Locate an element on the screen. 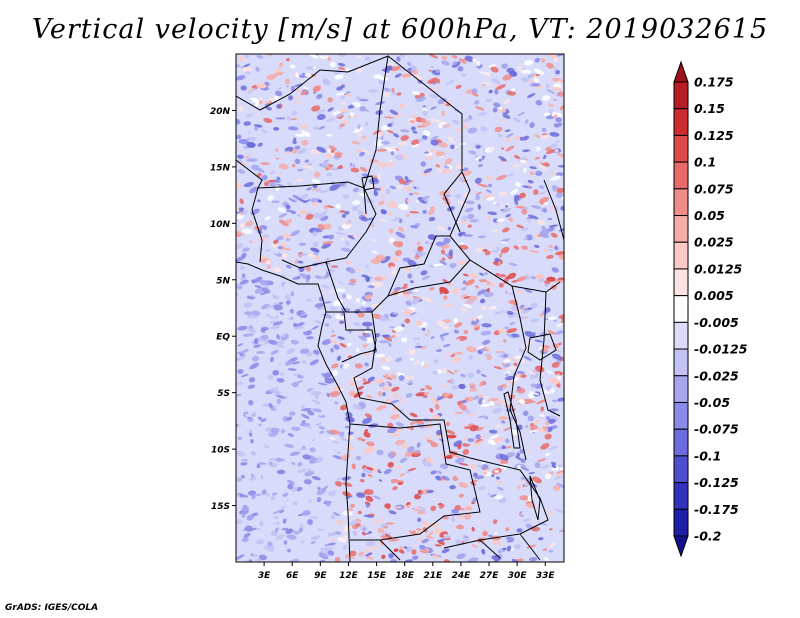 This screenshot has height=618, width=800. colorbar-label: -0.2 is located at coordinates (707, 536).